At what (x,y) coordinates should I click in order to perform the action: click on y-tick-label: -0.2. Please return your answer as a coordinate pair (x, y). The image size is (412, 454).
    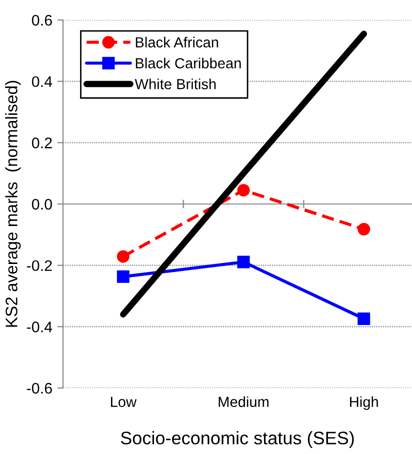
    Looking at the image, I should click on (39, 266).